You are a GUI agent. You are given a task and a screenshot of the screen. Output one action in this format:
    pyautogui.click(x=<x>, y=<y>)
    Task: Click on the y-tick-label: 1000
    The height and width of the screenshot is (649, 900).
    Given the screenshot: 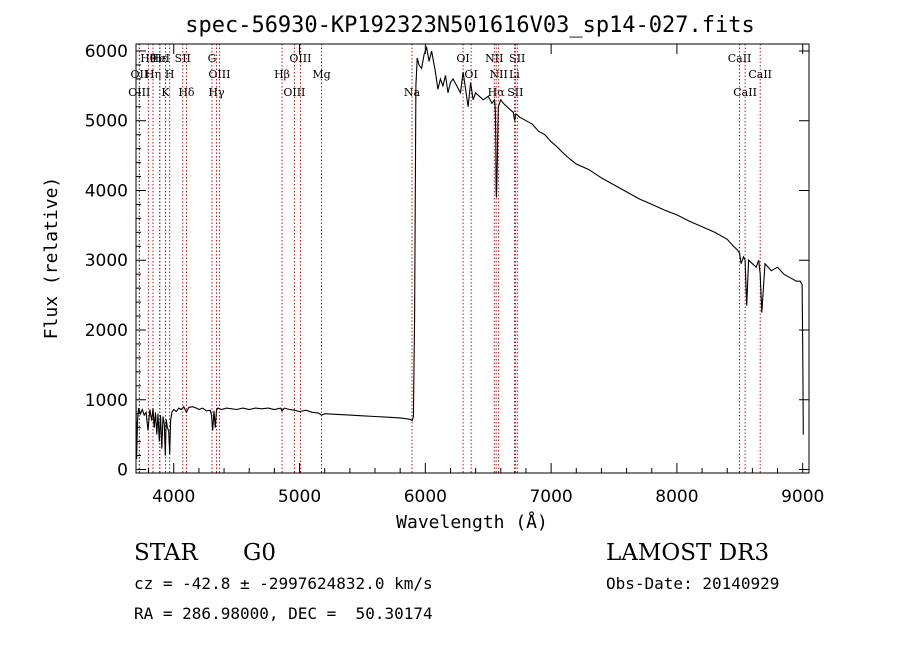 What is the action you would take?
    pyautogui.click(x=106, y=401)
    